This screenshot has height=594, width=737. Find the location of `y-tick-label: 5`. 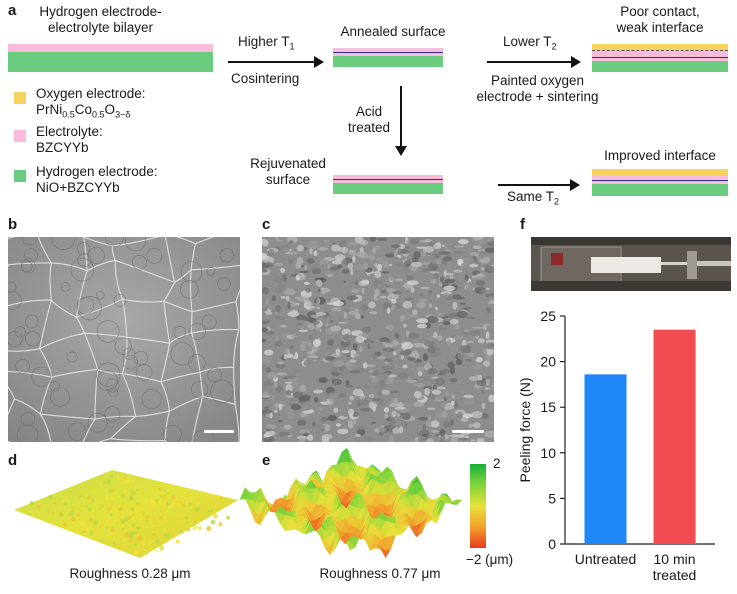

y-tick-label: 5 is located at coordinates (552, 498).